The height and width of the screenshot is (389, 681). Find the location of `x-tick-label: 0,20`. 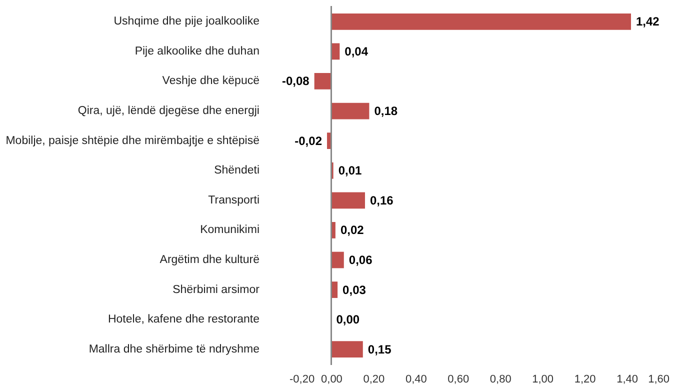

x-tick-label: 0,20 is located at coordinates (374, 380).